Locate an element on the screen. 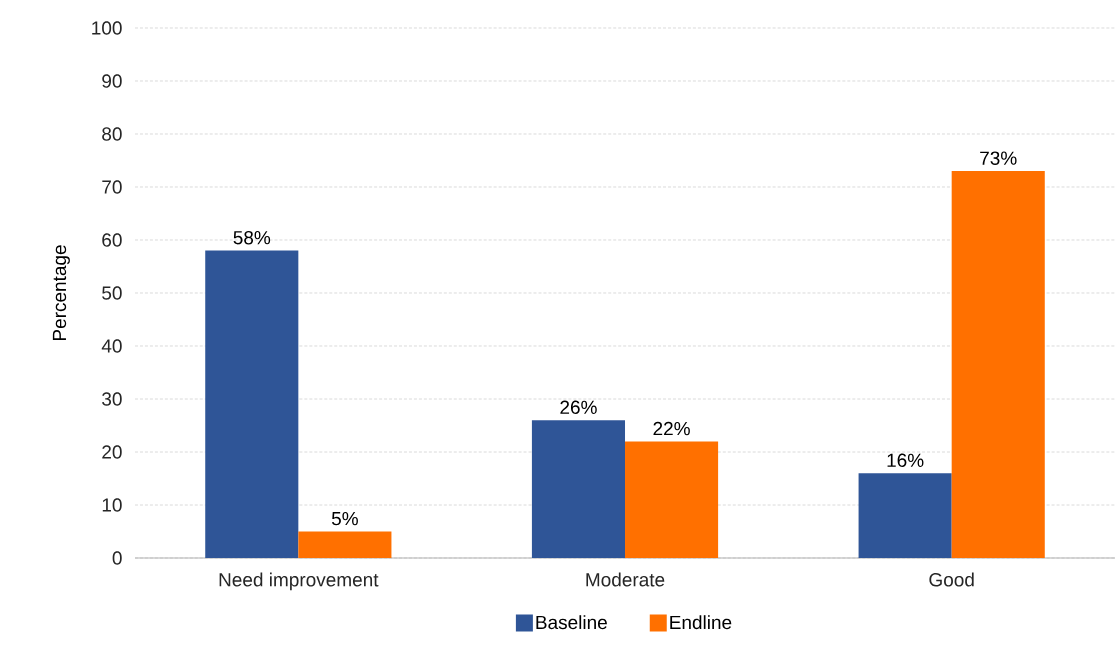 This screenshot has width=1117, height=663. data-label: 22% is located at coordinates (671, 428).